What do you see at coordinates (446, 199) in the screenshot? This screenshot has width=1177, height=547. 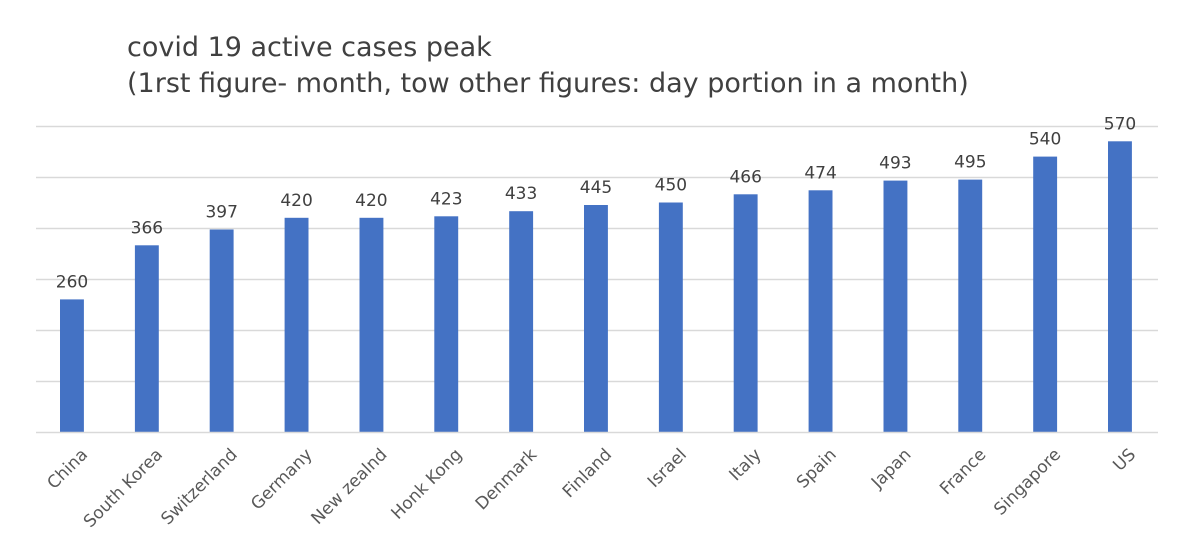 I see `data-label: 423` at bounding box center [446, 199].